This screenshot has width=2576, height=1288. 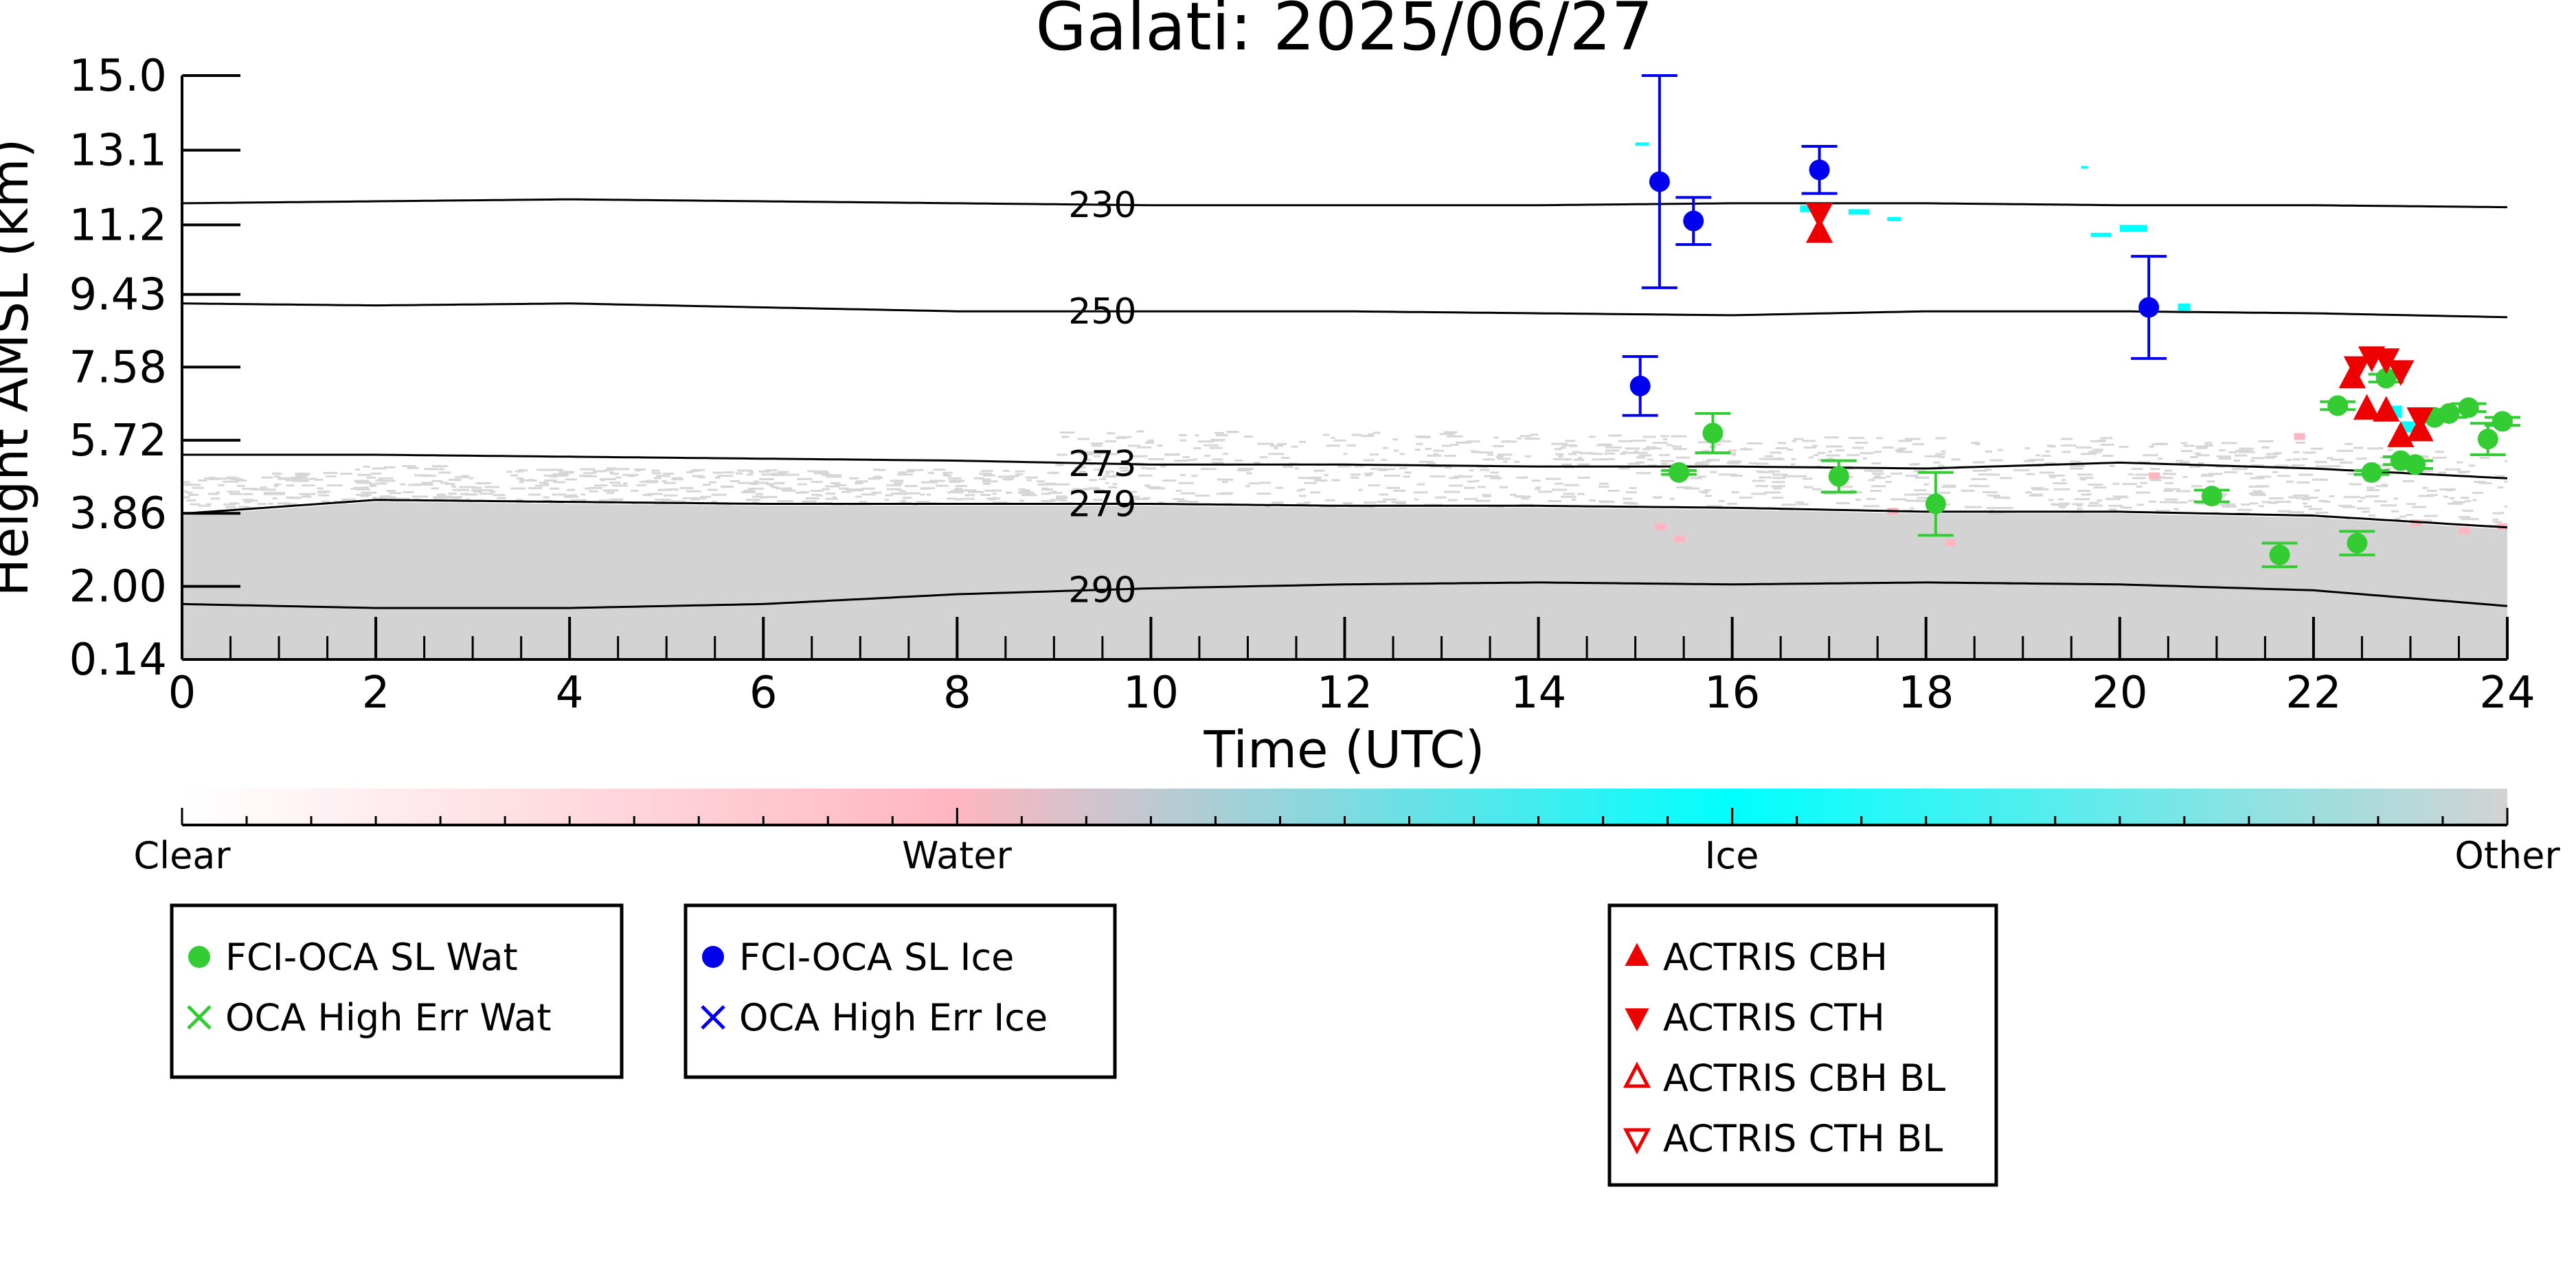 What do you see at coordinates (118, 441) in the screenshot?
I see `y-tick-label: 5.72` at bounding box center [118, 441].